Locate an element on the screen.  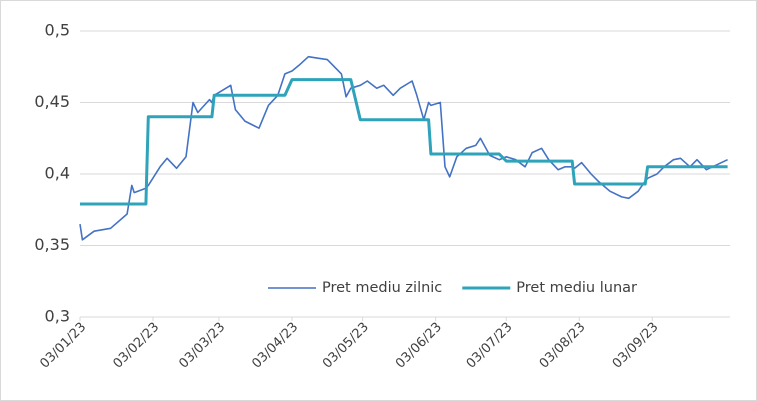
y-tick-label: 0,4 is located at coordinates (57, 173).